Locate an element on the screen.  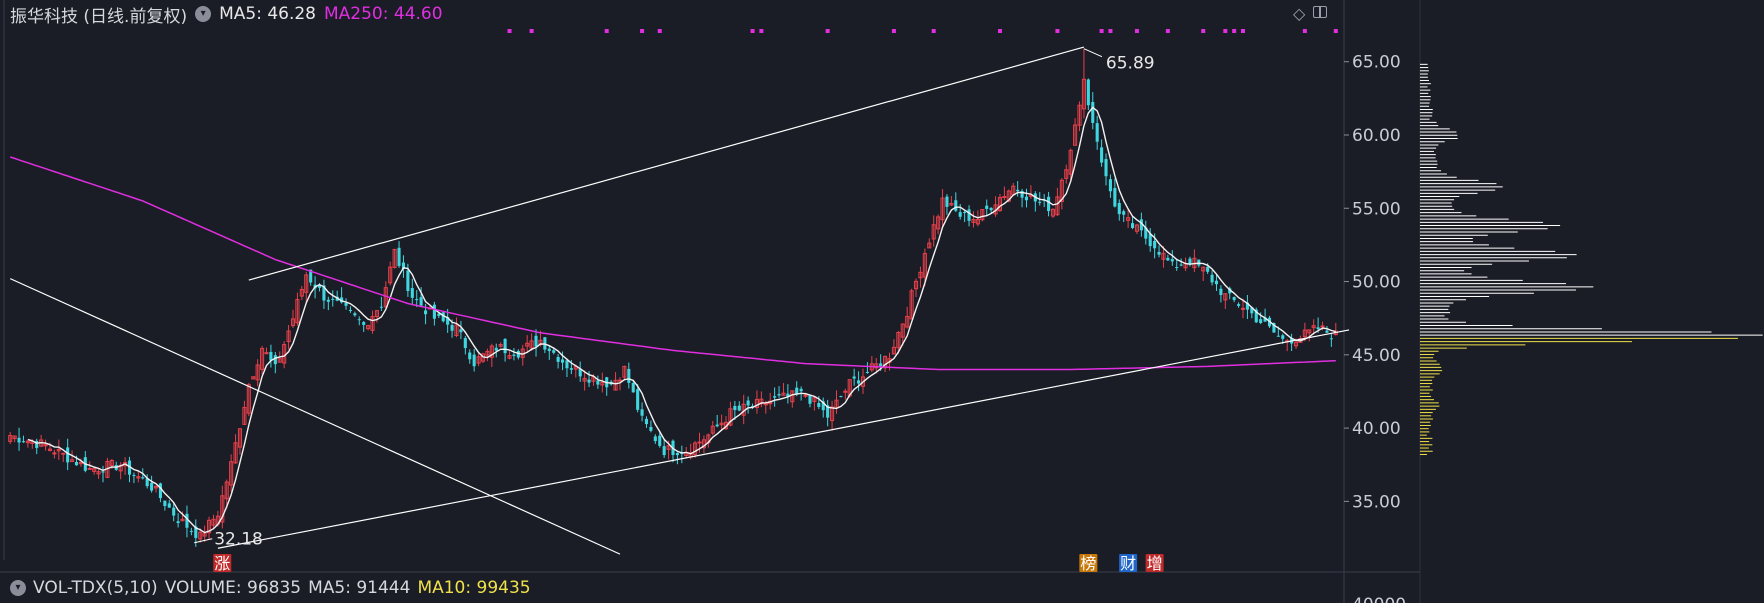
y-tick-label: 40.00 is located at coordinates (1376, 429).